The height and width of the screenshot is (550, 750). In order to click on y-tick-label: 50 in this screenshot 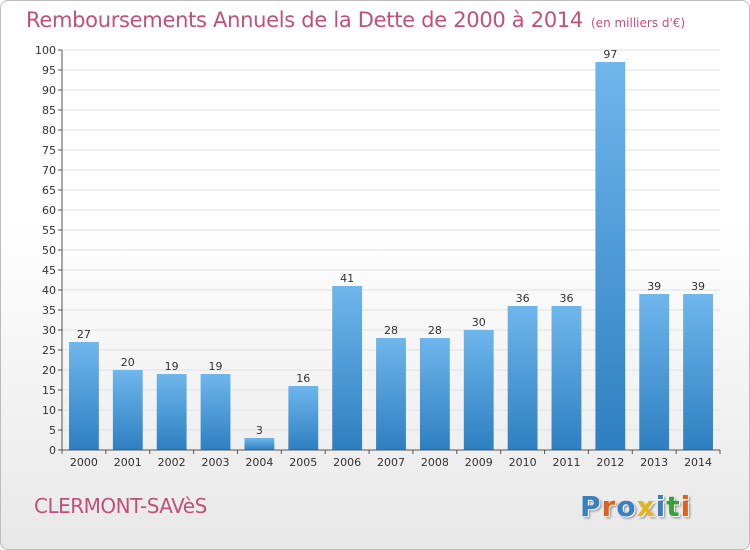, I will do `click(49, 250)`.